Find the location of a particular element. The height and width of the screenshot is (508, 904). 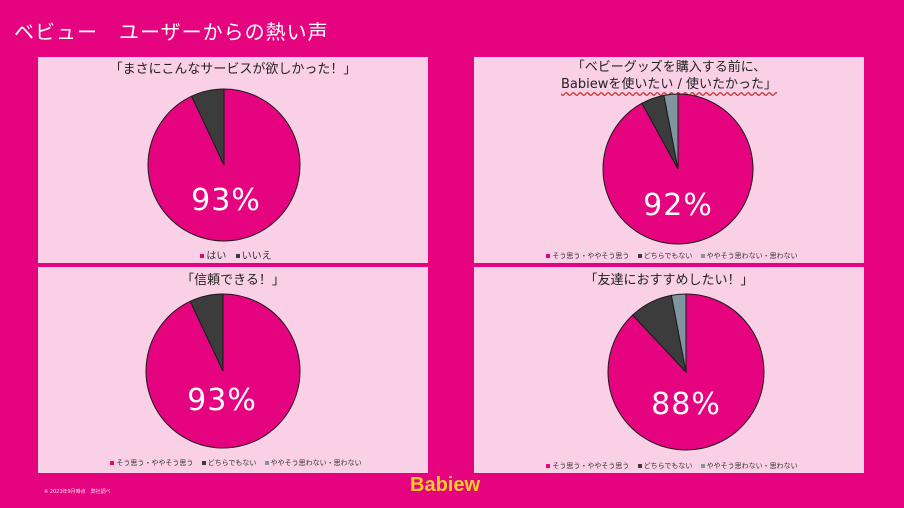

chart-subtitle: Babiewを使いたい / 使いたかった」 is located at coordinates (669, 85).